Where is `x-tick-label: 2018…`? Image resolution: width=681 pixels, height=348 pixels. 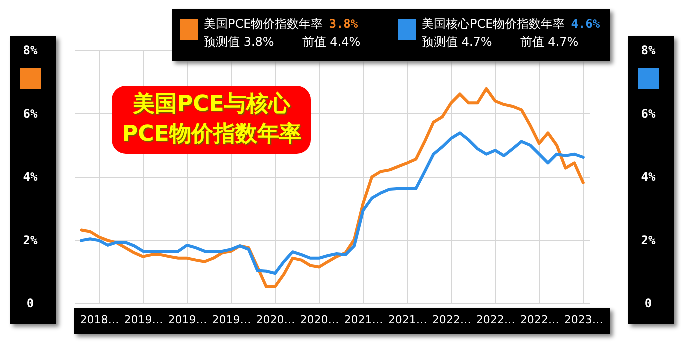 x-tick-label: 2018… is located at coordinates (100, 320).